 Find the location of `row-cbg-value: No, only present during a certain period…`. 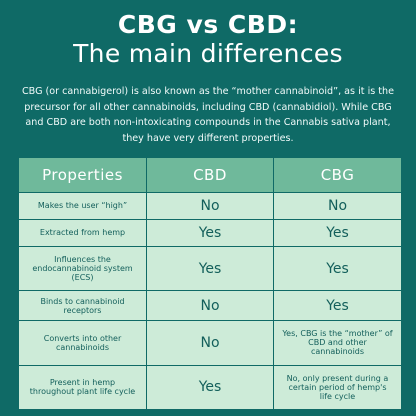

row-cbg-value: No, only present during a certain period… is located at coordinates (337, 387).